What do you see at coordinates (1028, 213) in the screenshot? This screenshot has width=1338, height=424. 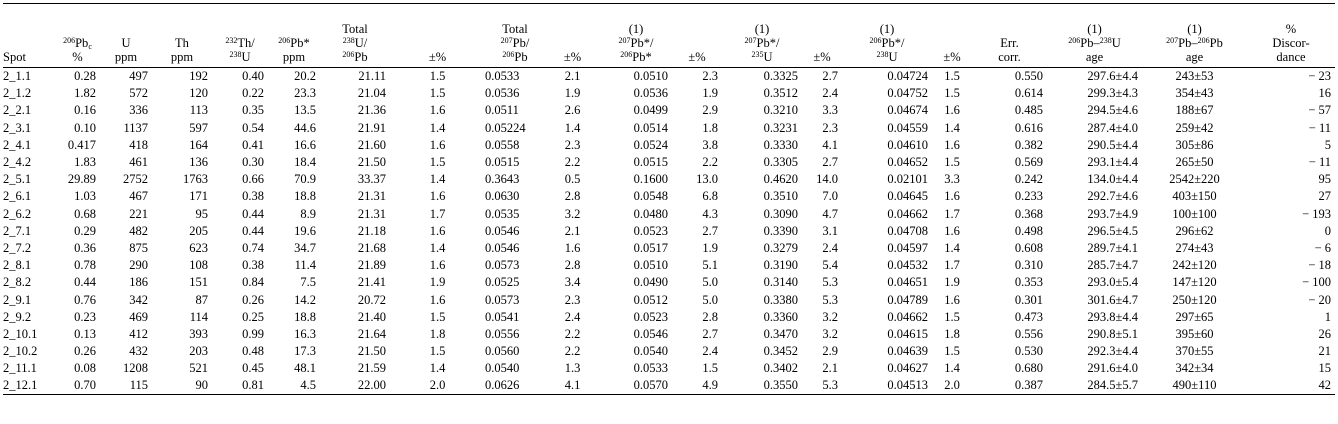 I see `table-cell: 0.368` at bounding box center [1028, 213].